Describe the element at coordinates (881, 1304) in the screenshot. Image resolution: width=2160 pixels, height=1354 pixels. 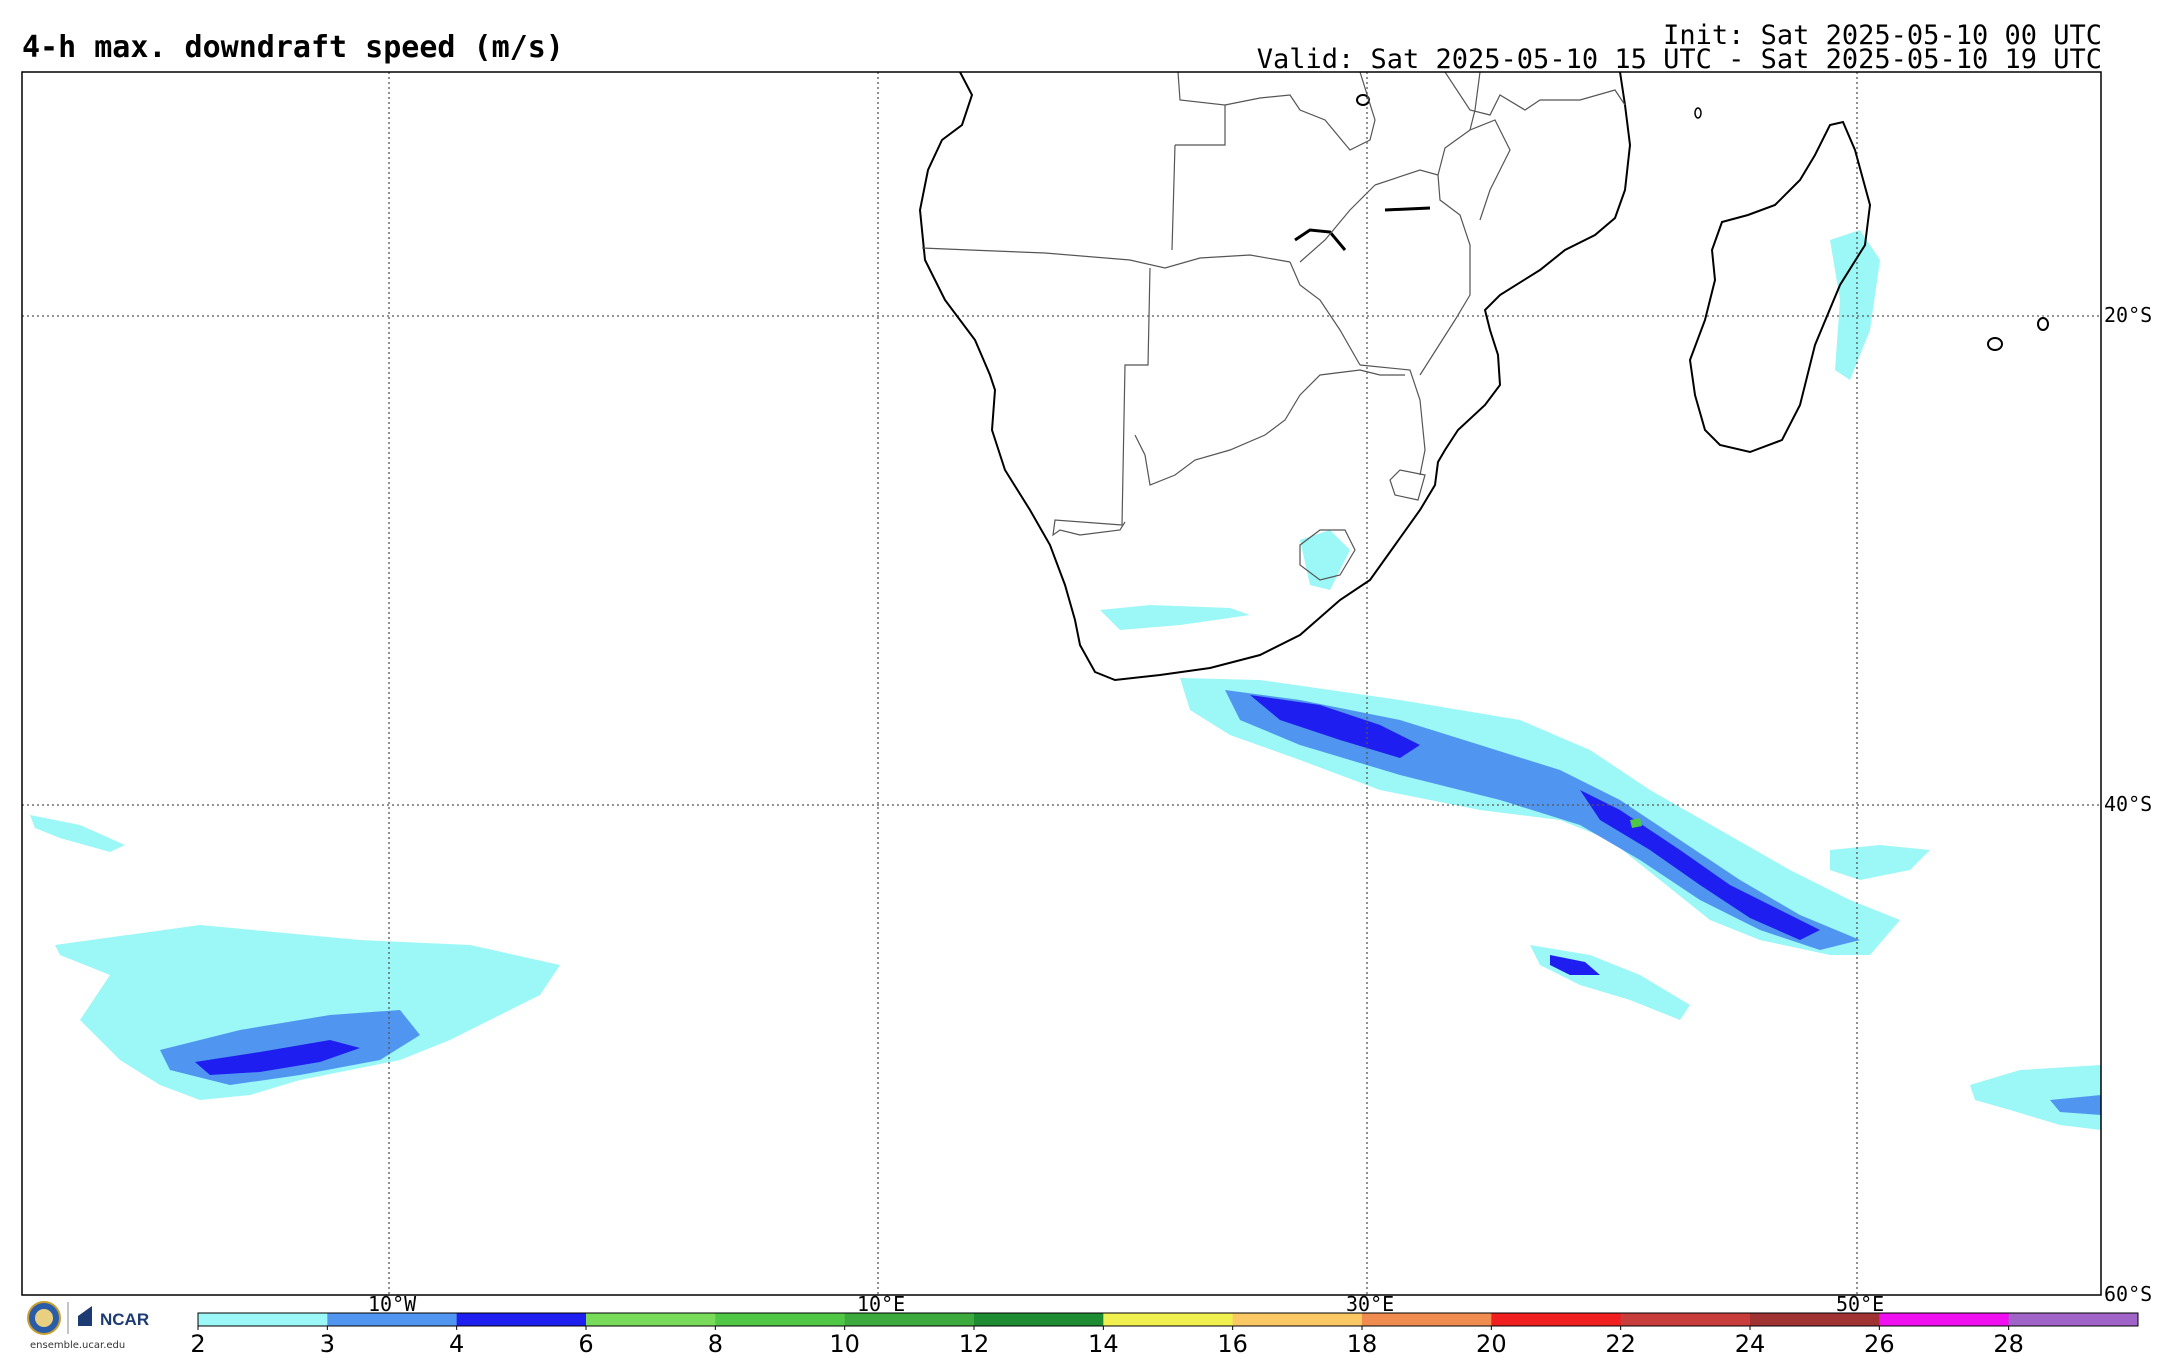
I see `lon-label-10e: 10°E` at that location.